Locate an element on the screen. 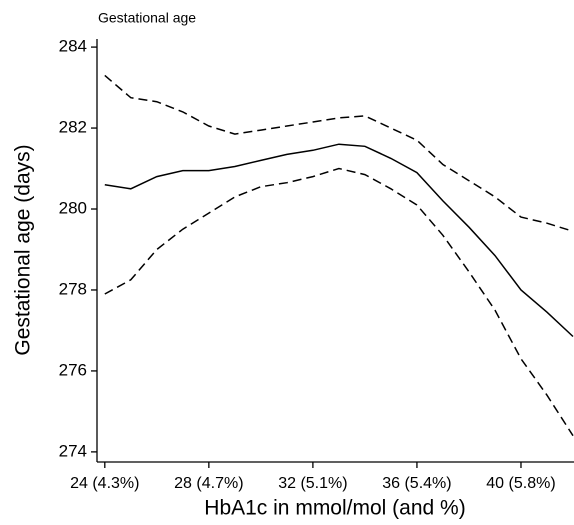 The height and width of the screenshot is (525, 574). y-tick-label: 274 is located at coordinates (73, 450).